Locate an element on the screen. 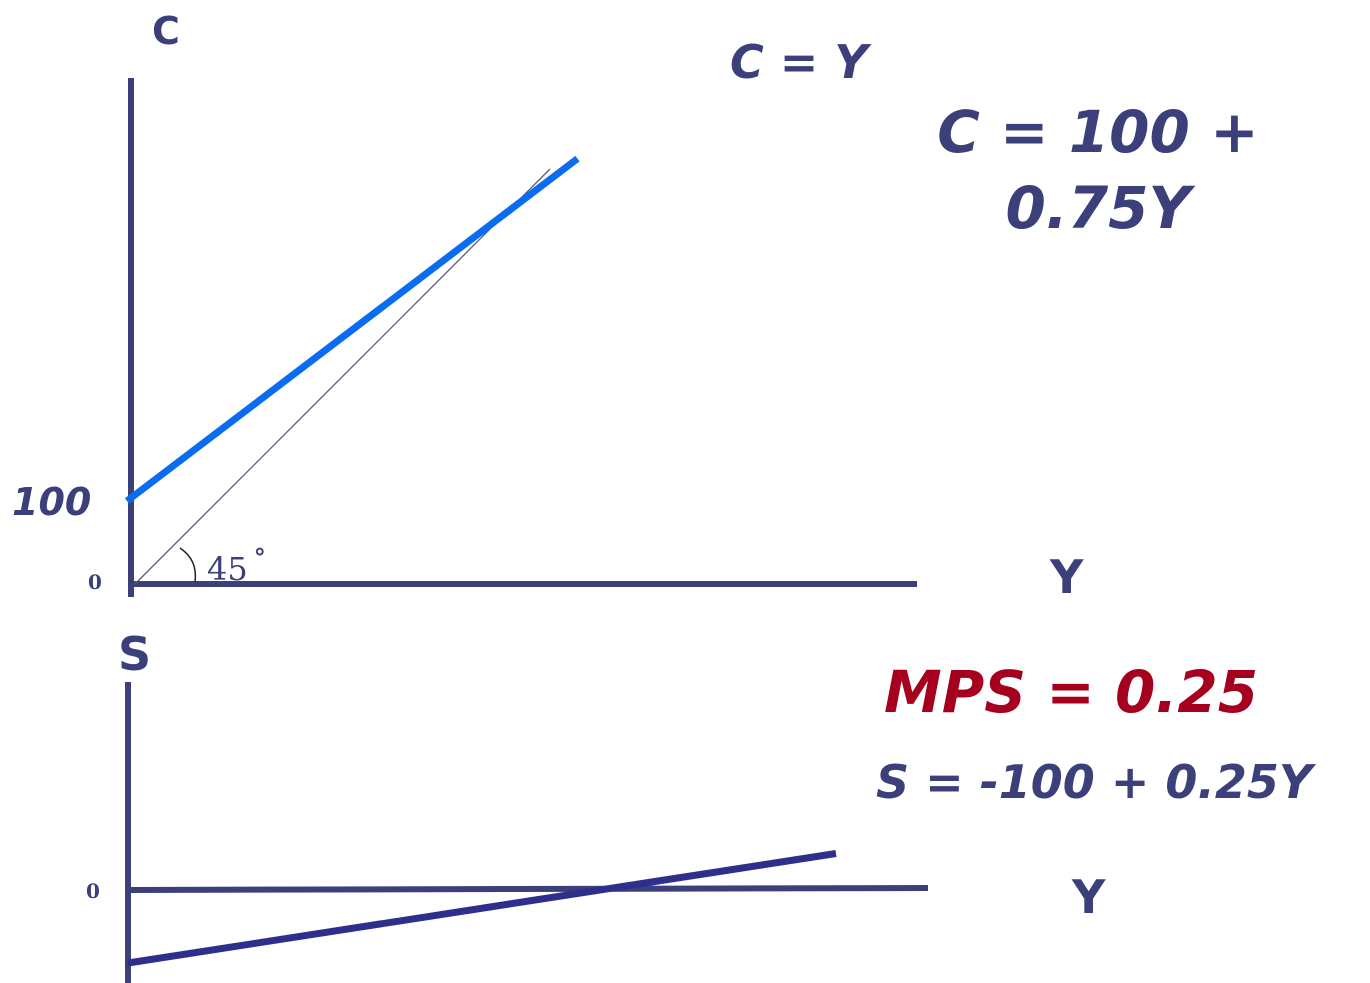  consumption-equation-line2: 0.75Y is located at coordinates (1100, 208).